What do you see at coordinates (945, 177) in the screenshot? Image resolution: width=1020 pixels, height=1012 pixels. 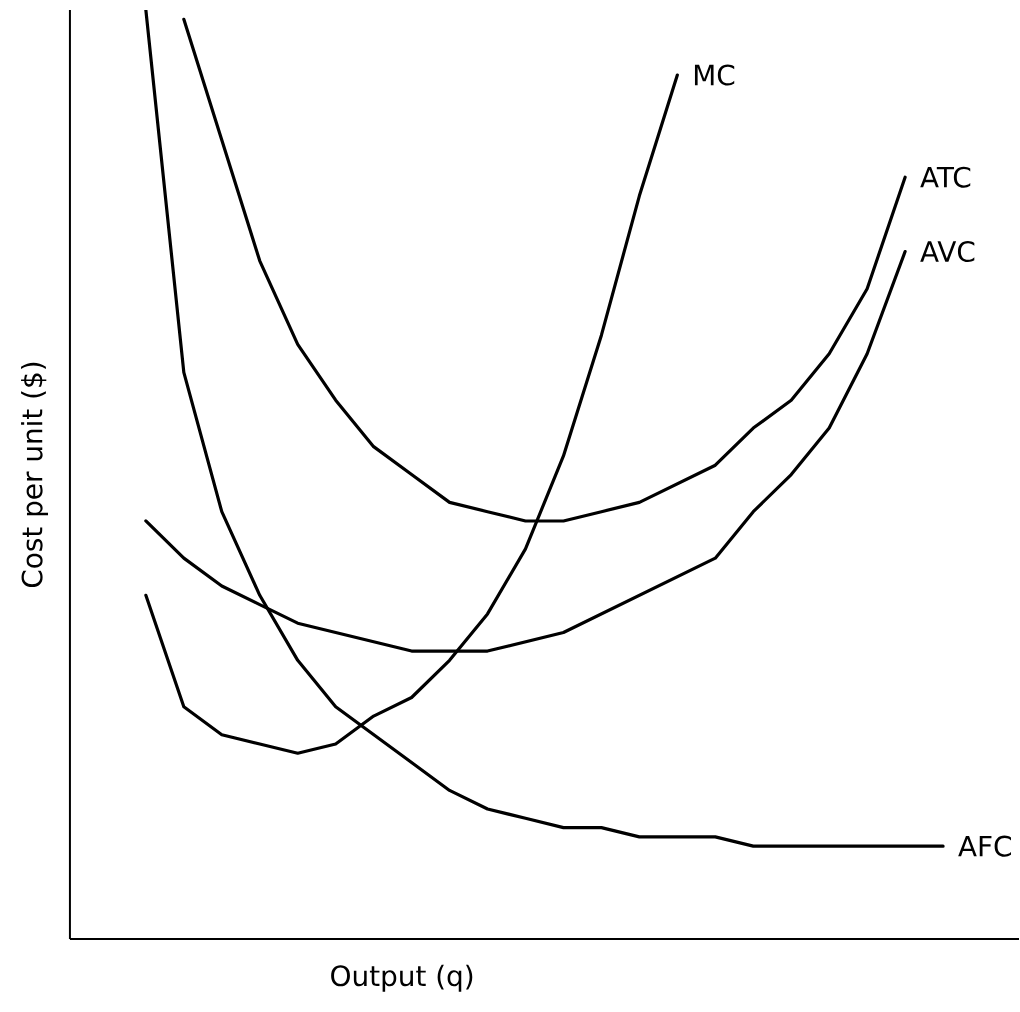 I see `series-label: ATC` at bounding box center [945, 177].